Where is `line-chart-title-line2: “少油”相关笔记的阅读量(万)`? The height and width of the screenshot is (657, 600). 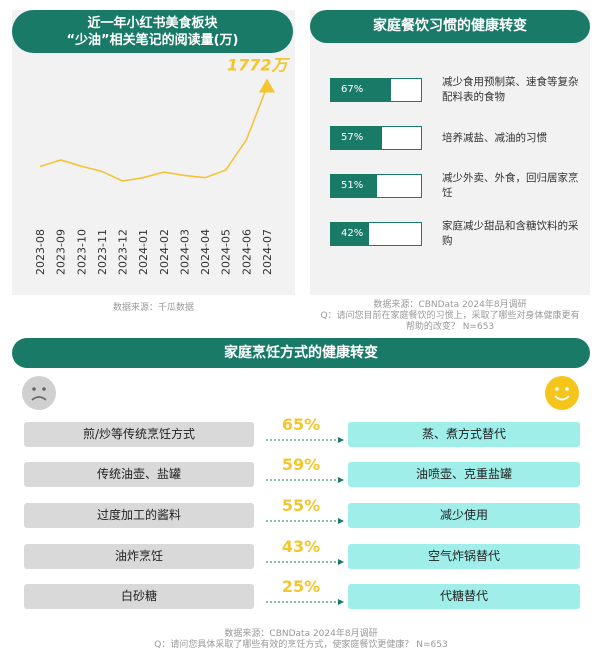 line-chart-title-line2: “少油”相关笔记的阅读量(万) is located at coordinates (152, 40).